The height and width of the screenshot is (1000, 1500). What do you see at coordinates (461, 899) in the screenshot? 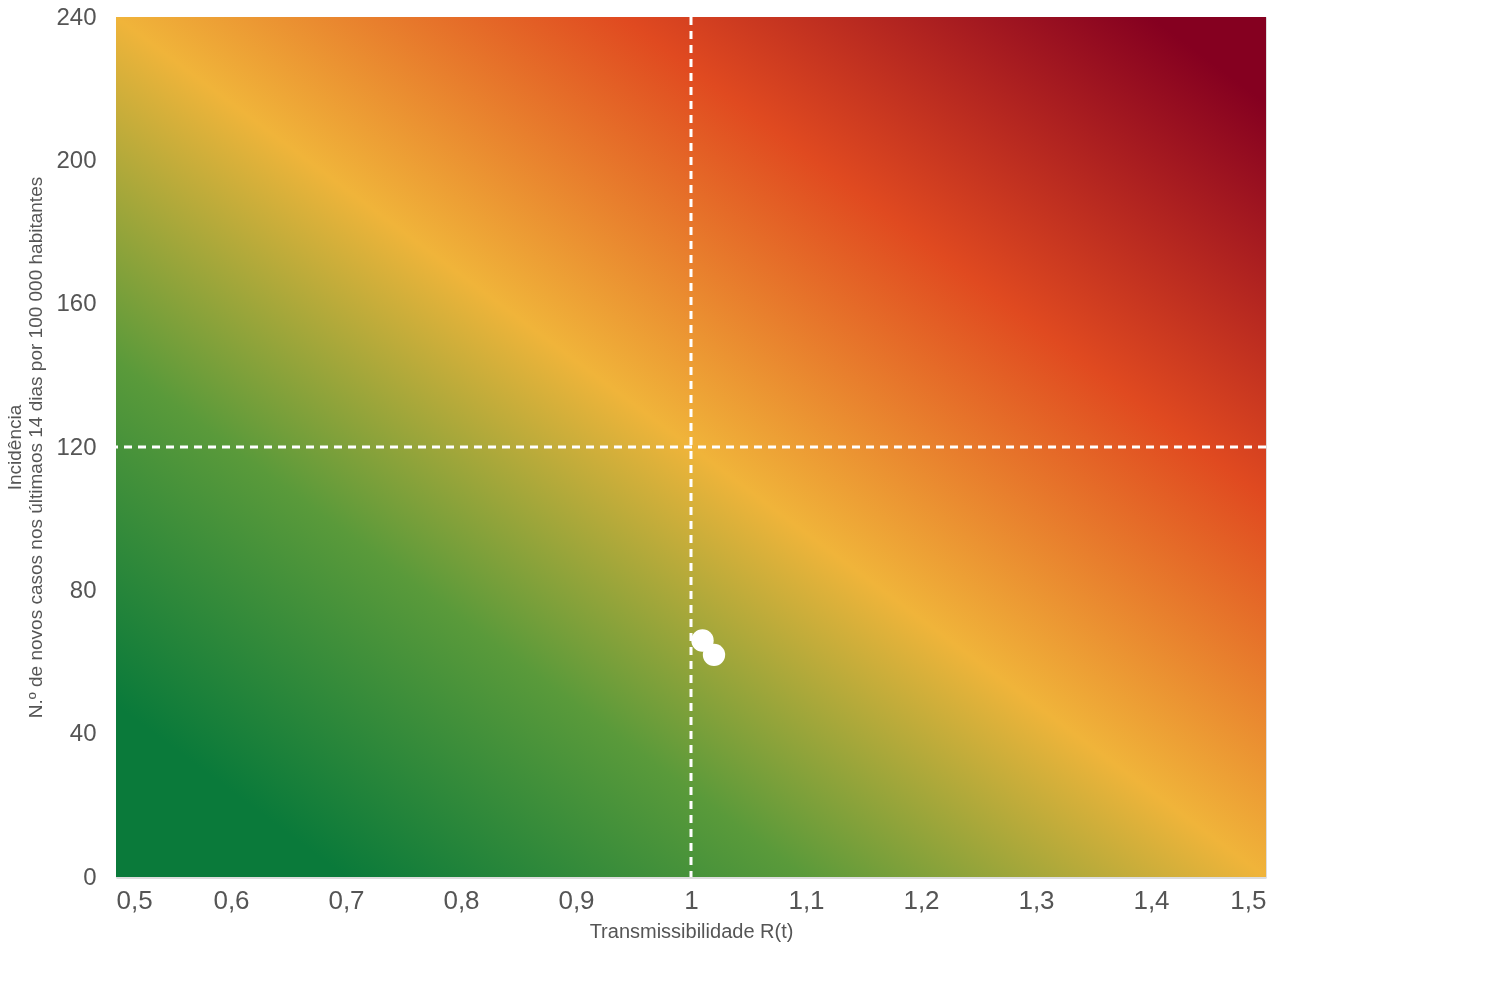
I see `x-tick-label: 0,8` at bounding box center [461, 899].